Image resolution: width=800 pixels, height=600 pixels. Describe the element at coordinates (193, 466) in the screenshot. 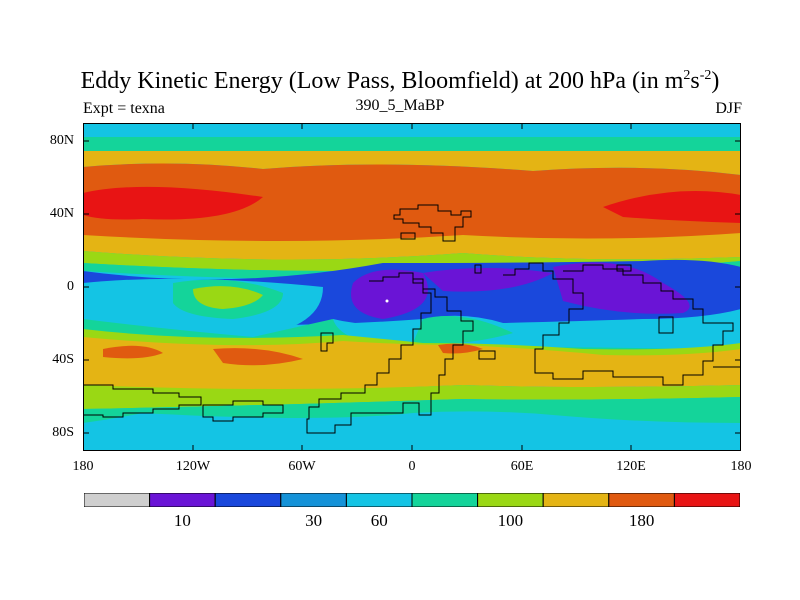

I see `lon-label-120w: 120W` at that location.